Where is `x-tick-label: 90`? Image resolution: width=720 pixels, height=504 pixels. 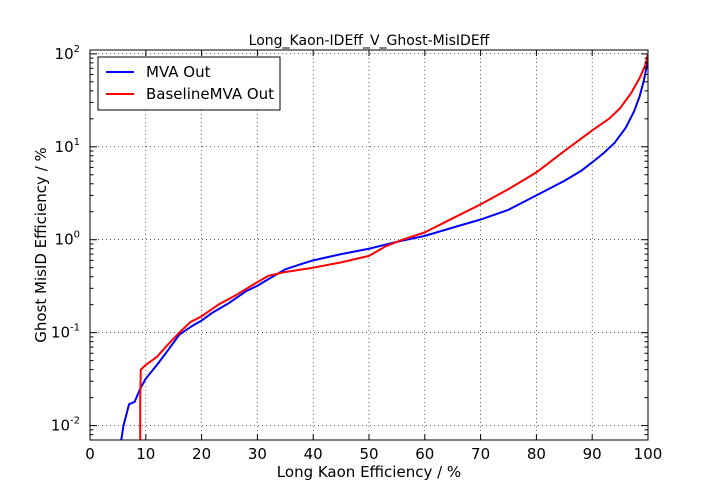 x-tick-label: 90 is located at coordinates (592, 454).